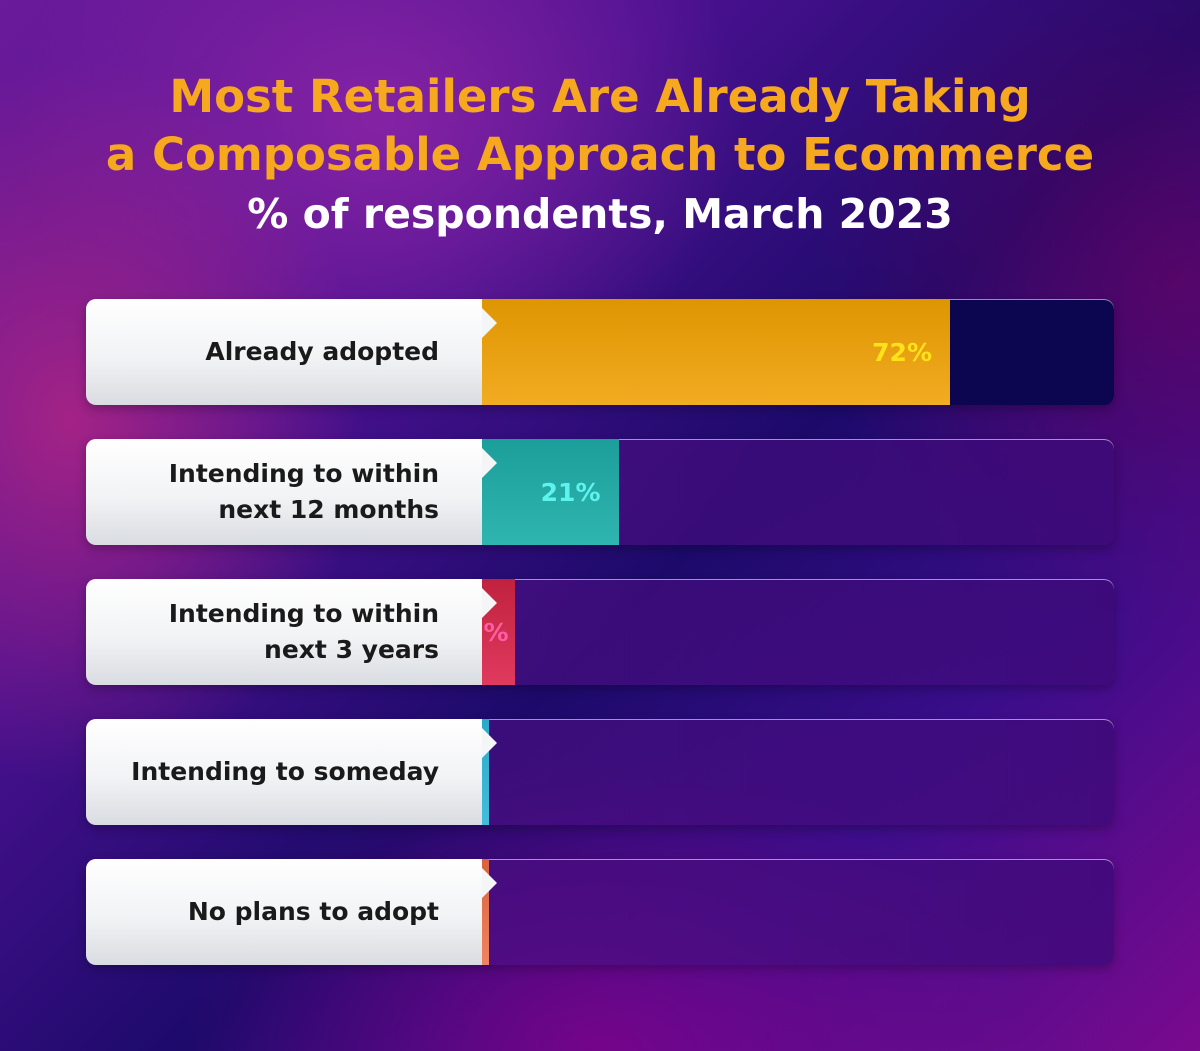 This screenshot has height=1051, width=1200. What do you see at coordinates (600, 912) in the screenshot?
I see `bar-row: 1%No plans to adopt` at bounding box center [600, 912].